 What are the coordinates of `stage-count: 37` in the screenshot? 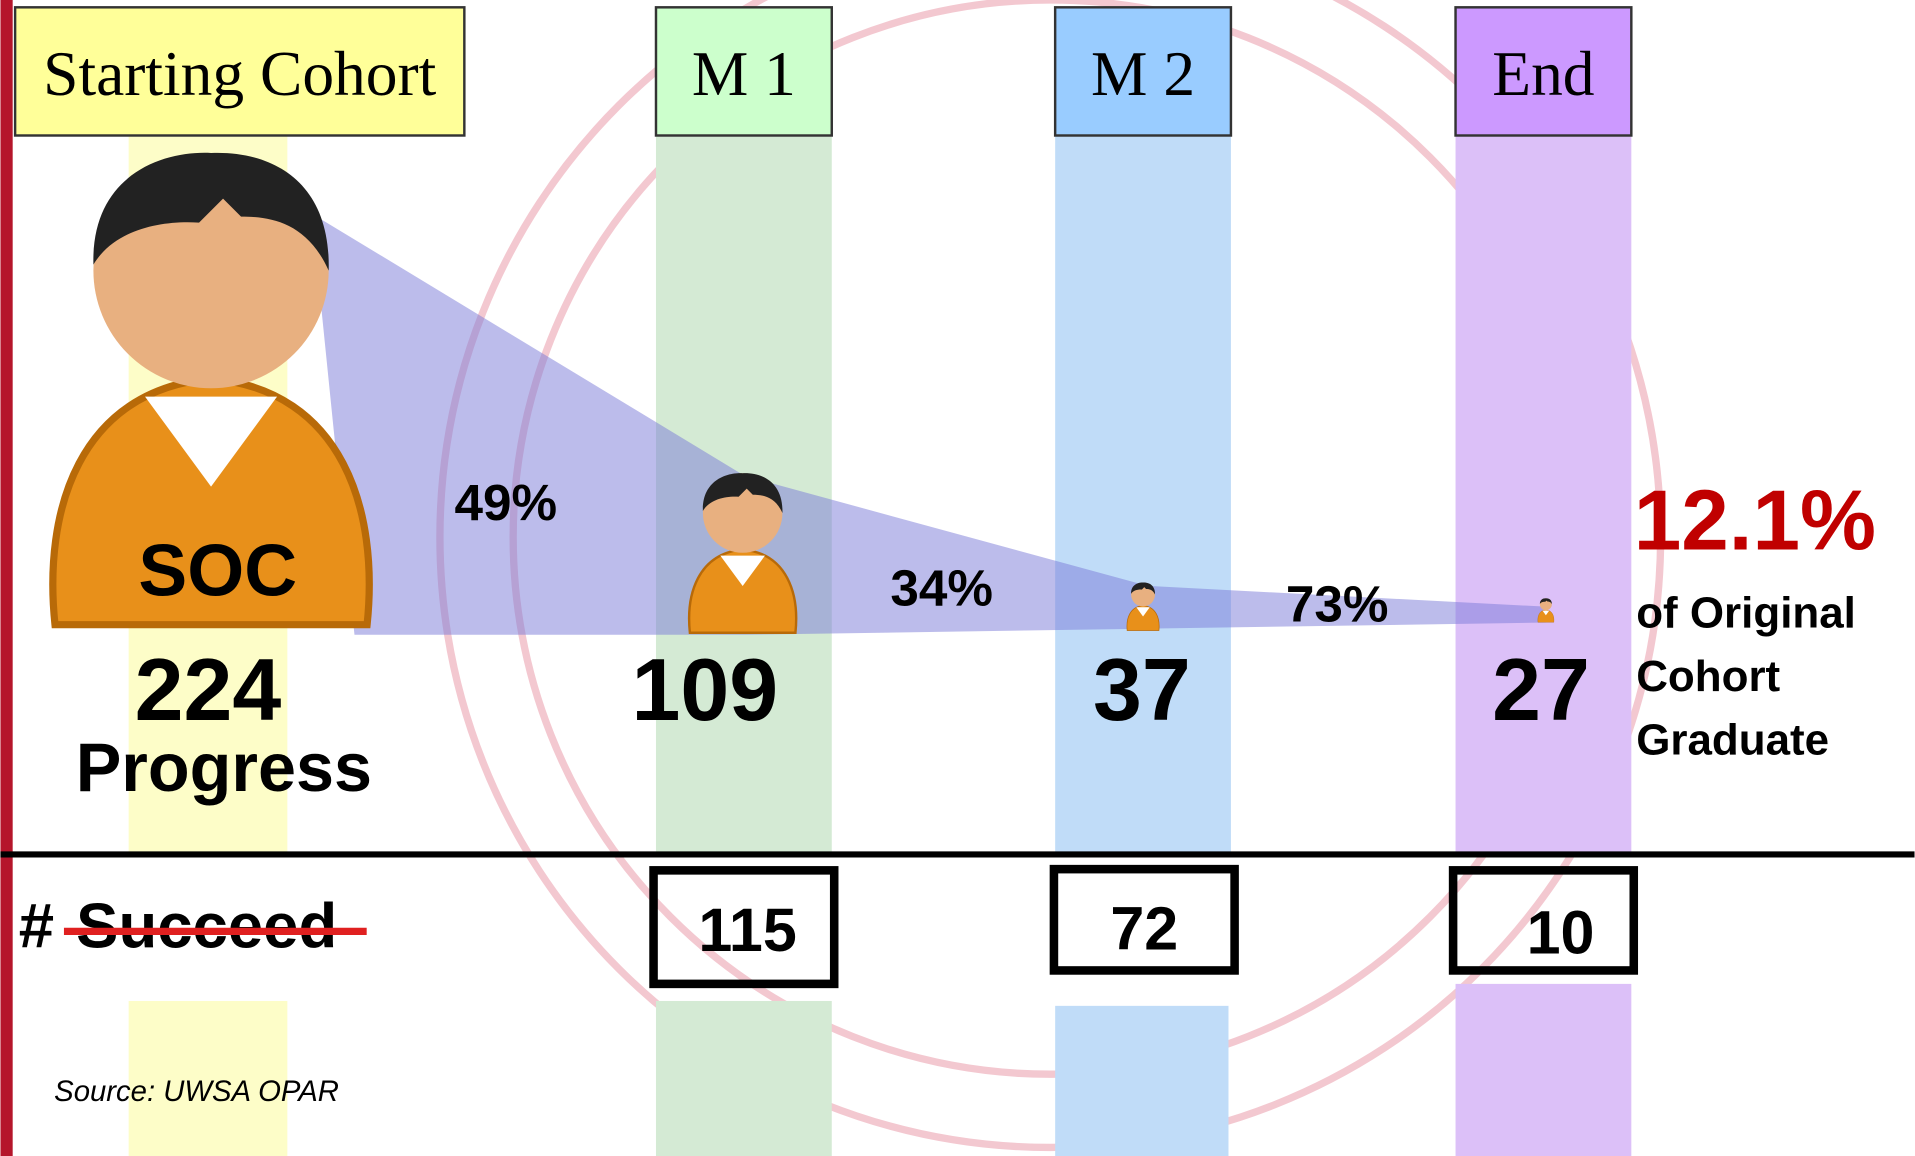 It's located at (1142, 689).